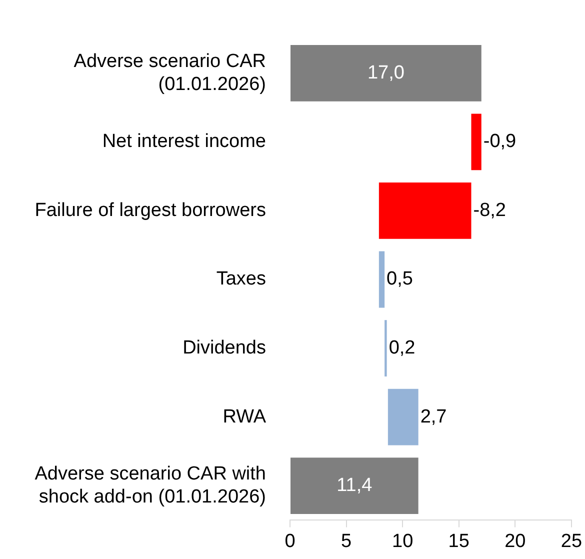 The height and width of the screenshot is (559, 585). Describe the element at coordinates (346, 541) in the screenshot. I see `x-tick-label: 5` at that location.